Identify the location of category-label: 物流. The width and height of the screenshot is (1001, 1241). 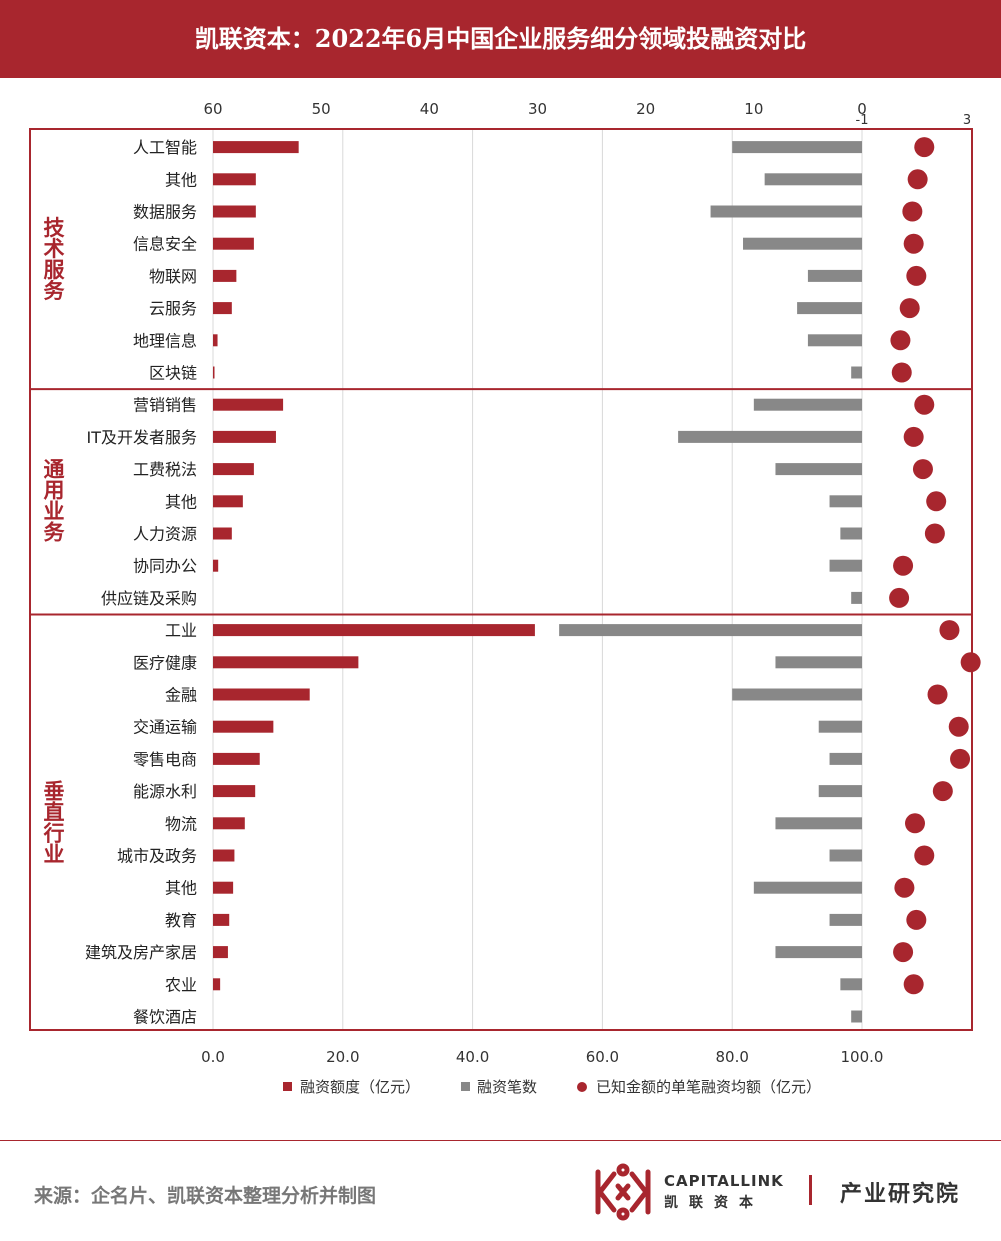
(181, 823).